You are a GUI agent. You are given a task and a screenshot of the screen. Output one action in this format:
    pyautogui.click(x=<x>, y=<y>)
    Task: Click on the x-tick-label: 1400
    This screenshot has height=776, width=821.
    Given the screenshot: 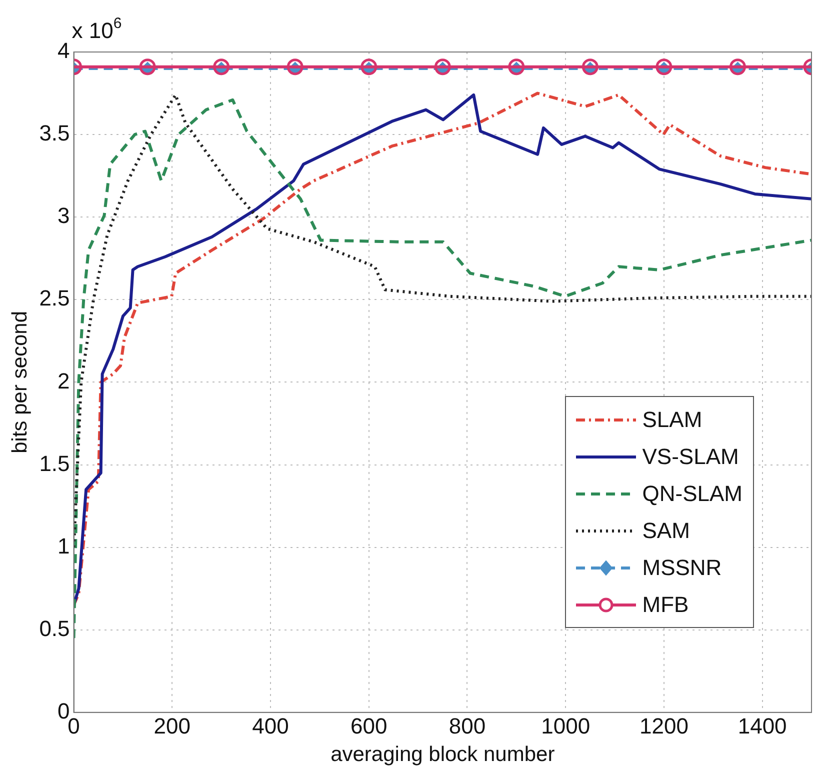 What is the action you would take?
    pyautogui.click(x=762, y=726)
    